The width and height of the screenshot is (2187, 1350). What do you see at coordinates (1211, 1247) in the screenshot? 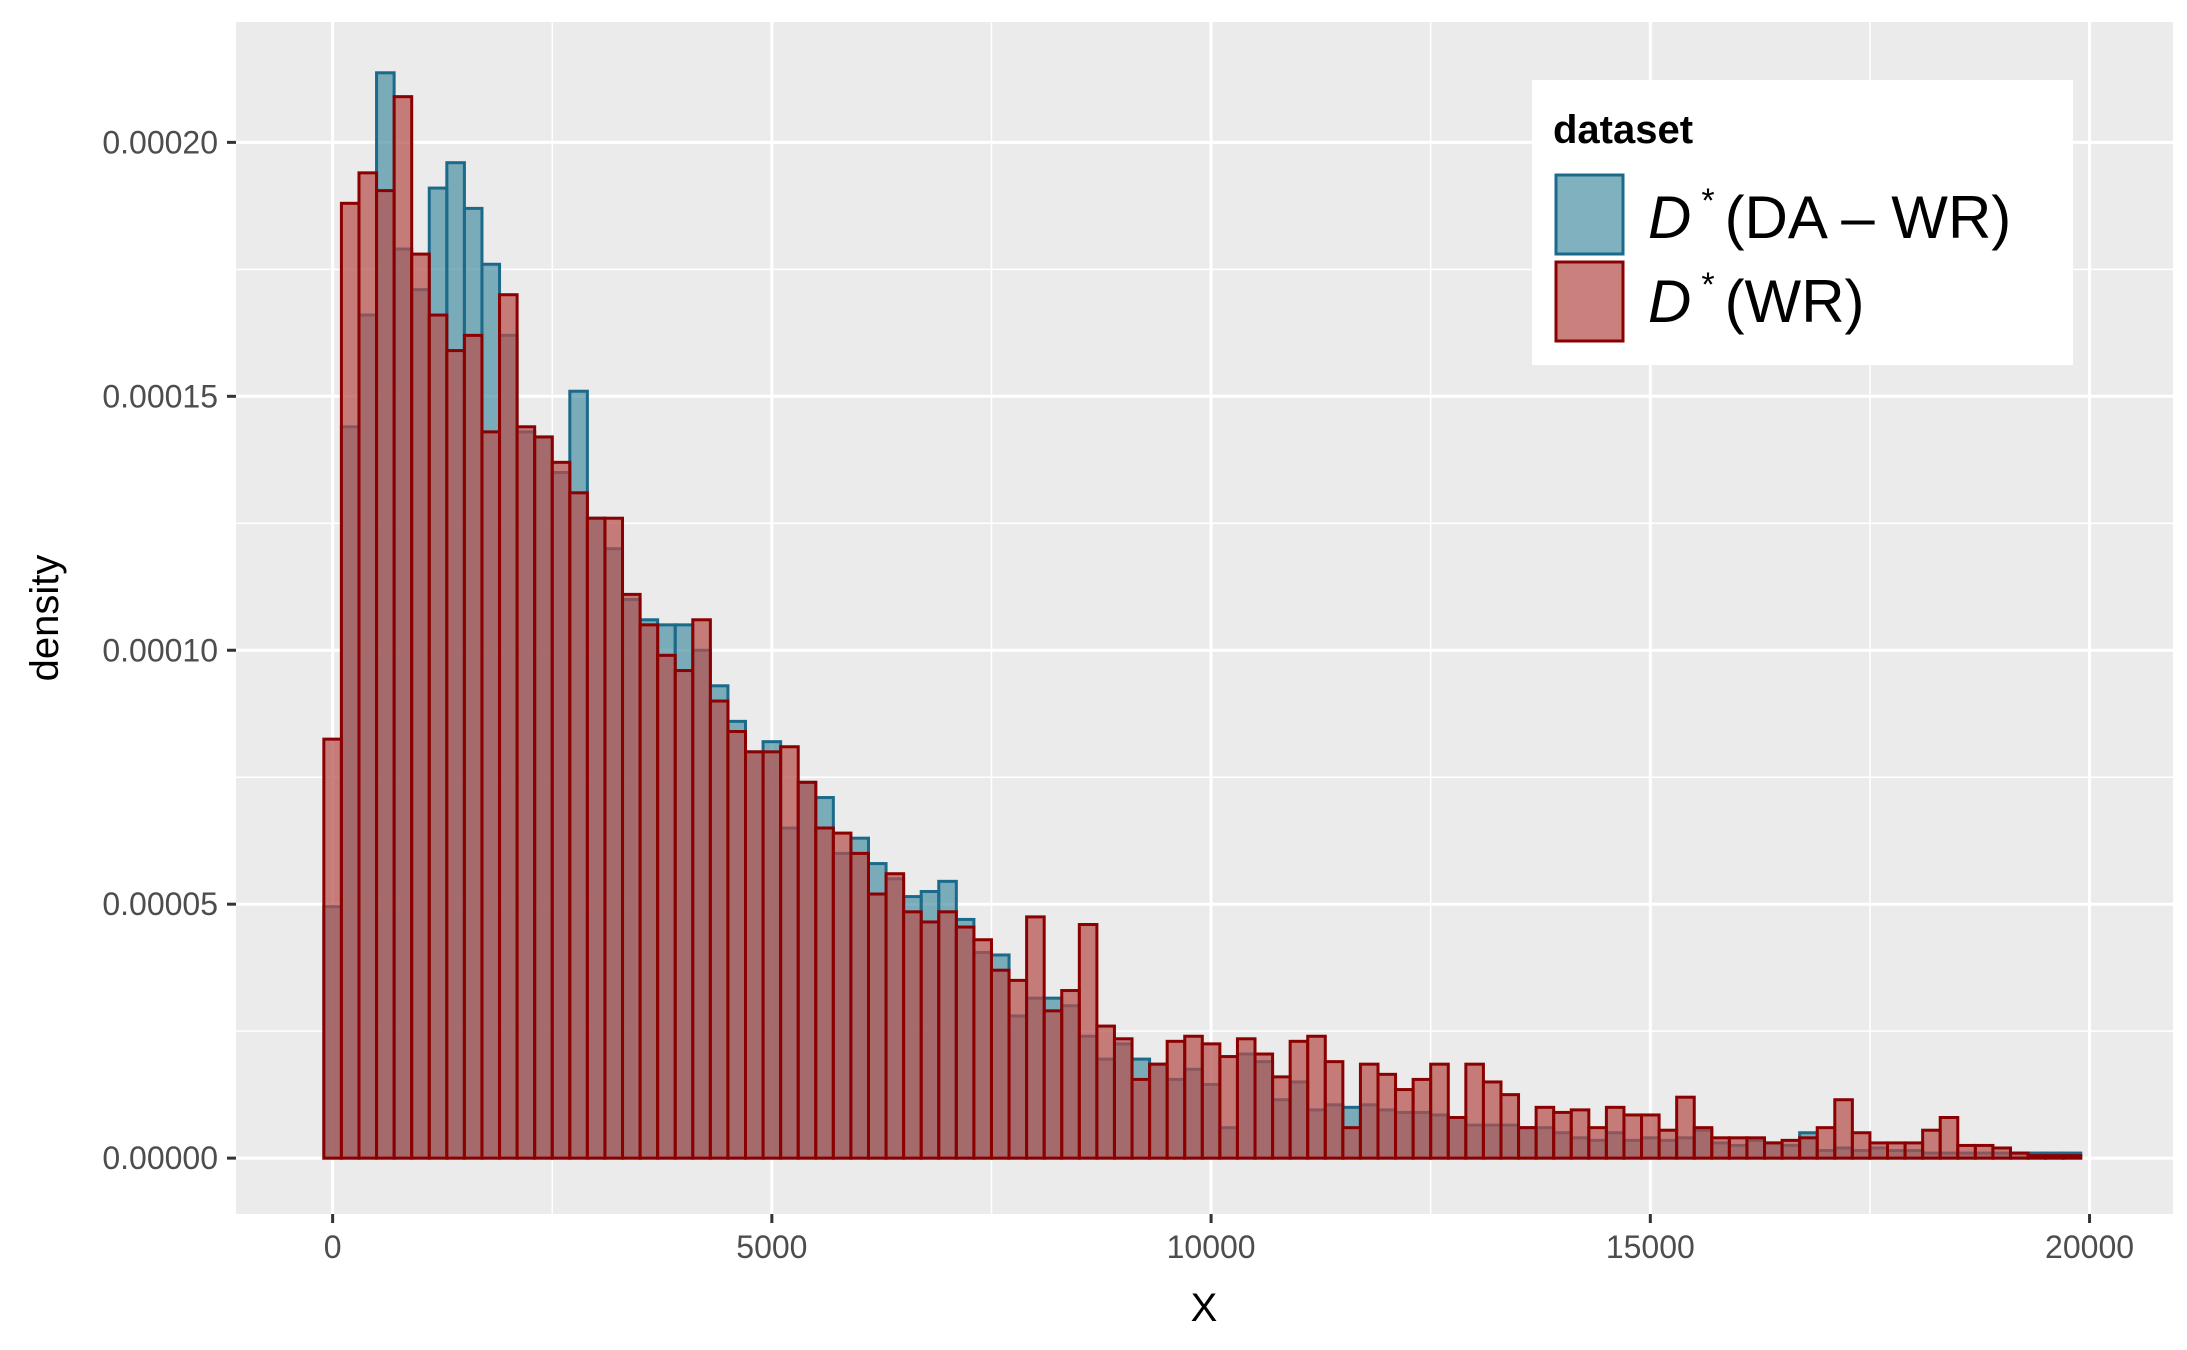
I see `x-tick-label: 10000` at bounding box center [1211, 1247].